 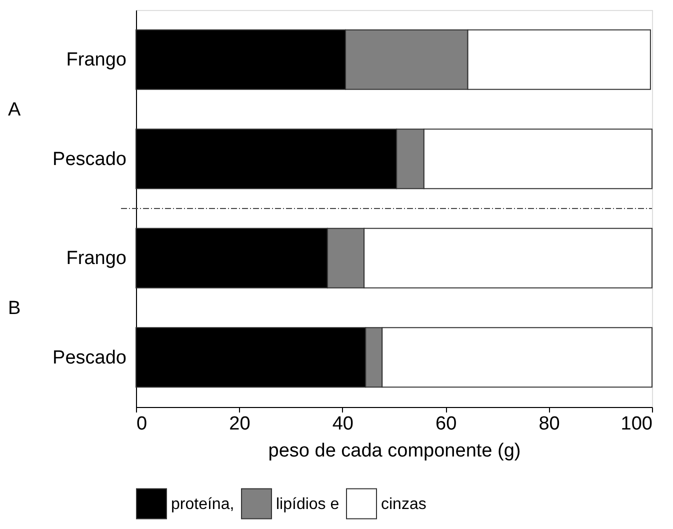 What do you see at coordinates (403, 504) in the screenshot?
I see `legend-label: cinzas` at bounding box center [403, 504].